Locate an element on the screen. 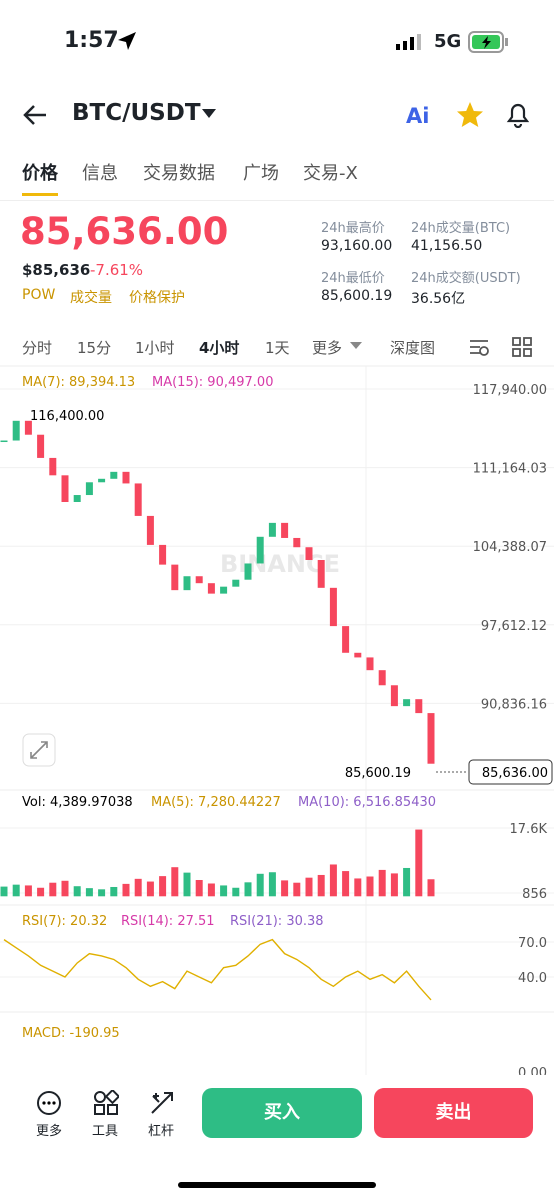 Image resolution: width=554 pixels, height=1200 pixels. stat-label: 24h成交量(BTC) is located at coordinates (461, 228).